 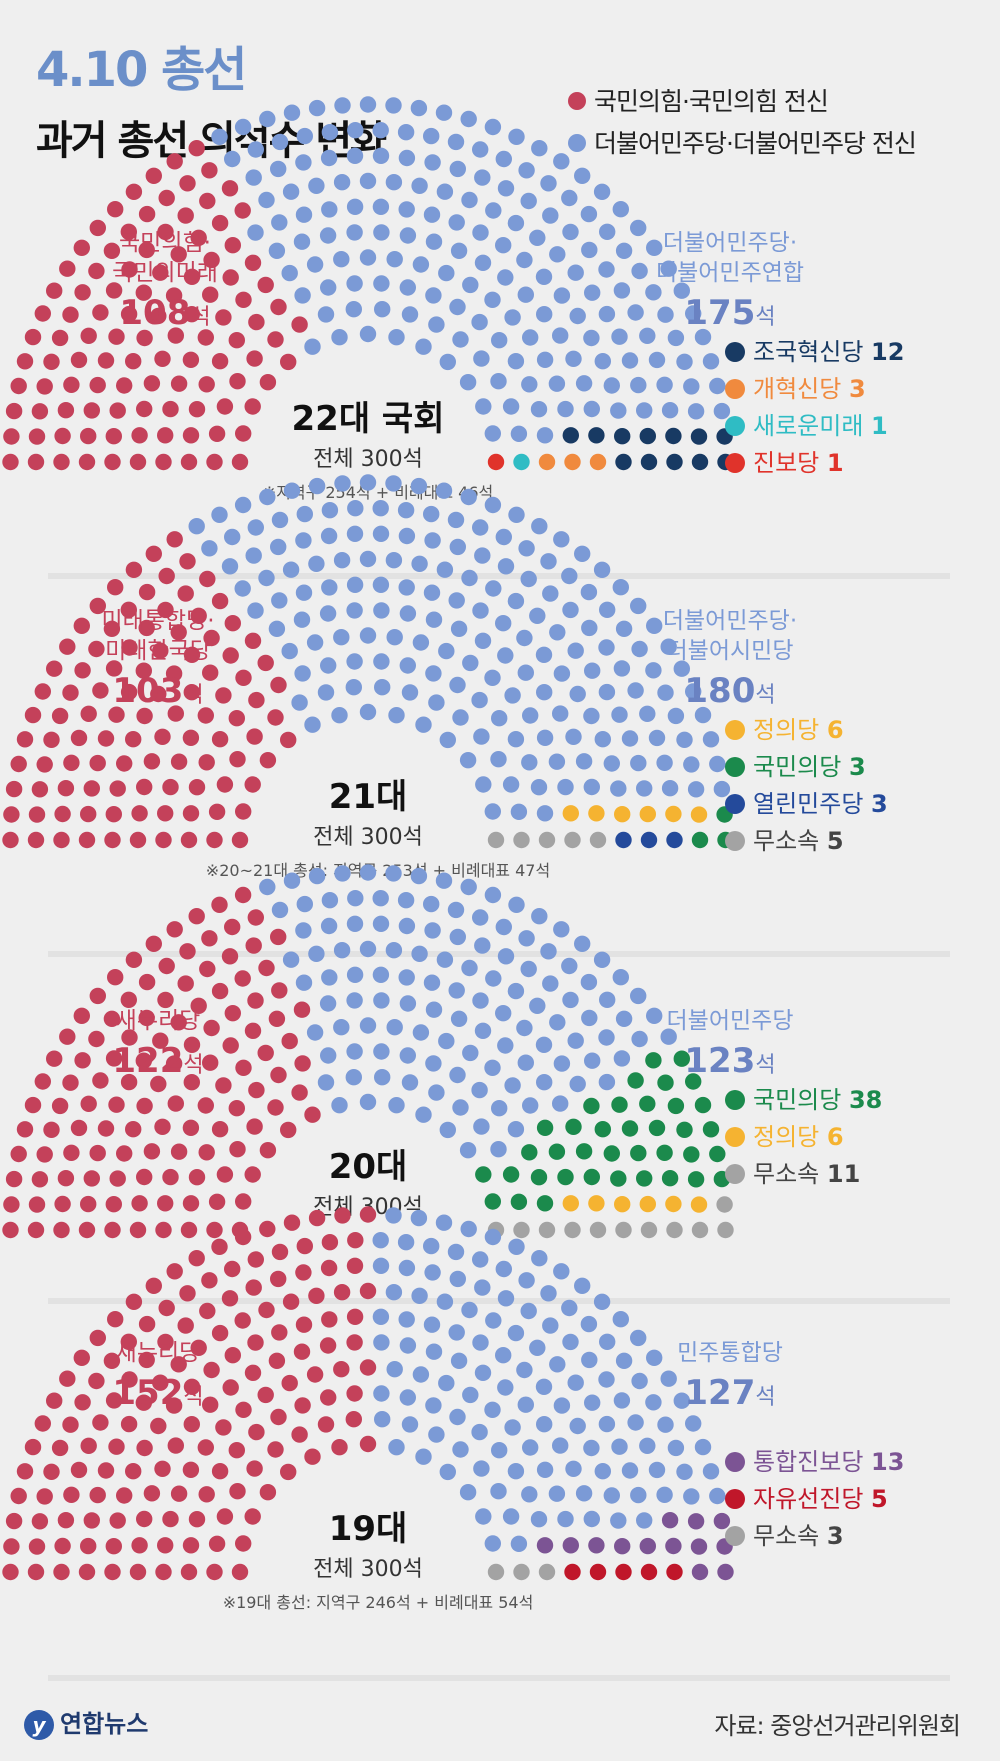 What do you see at coordinates (735, 352) in the screenshot?
I see `others-legend-dot` at bounding box center [735, 352].